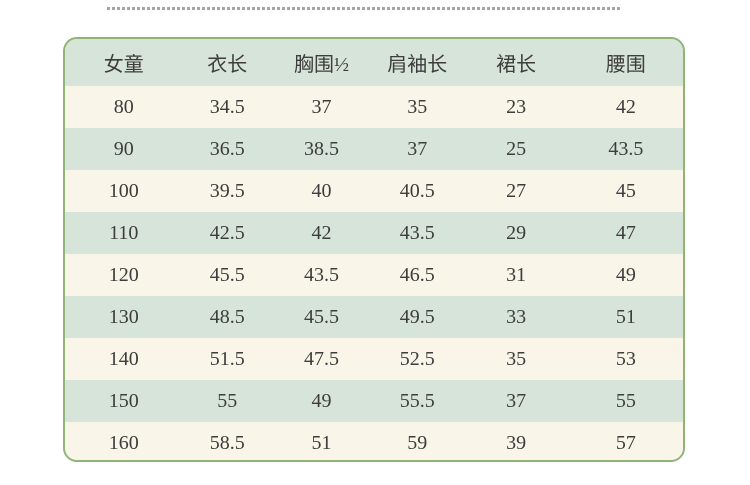 This screenshot has width=750, height=485. What do you see at coordinates (123, 106) in the screenshot?
I see `table-cell: 80` at bounding box center [123, 106].